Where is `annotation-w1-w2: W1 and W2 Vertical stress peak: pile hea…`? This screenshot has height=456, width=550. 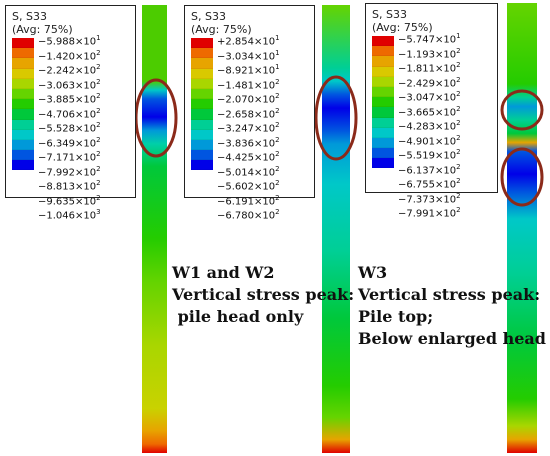 annotation-w1-w2: W1 and W2 Vertical stress peak: pile hea… is located at coordinates (263, 295).